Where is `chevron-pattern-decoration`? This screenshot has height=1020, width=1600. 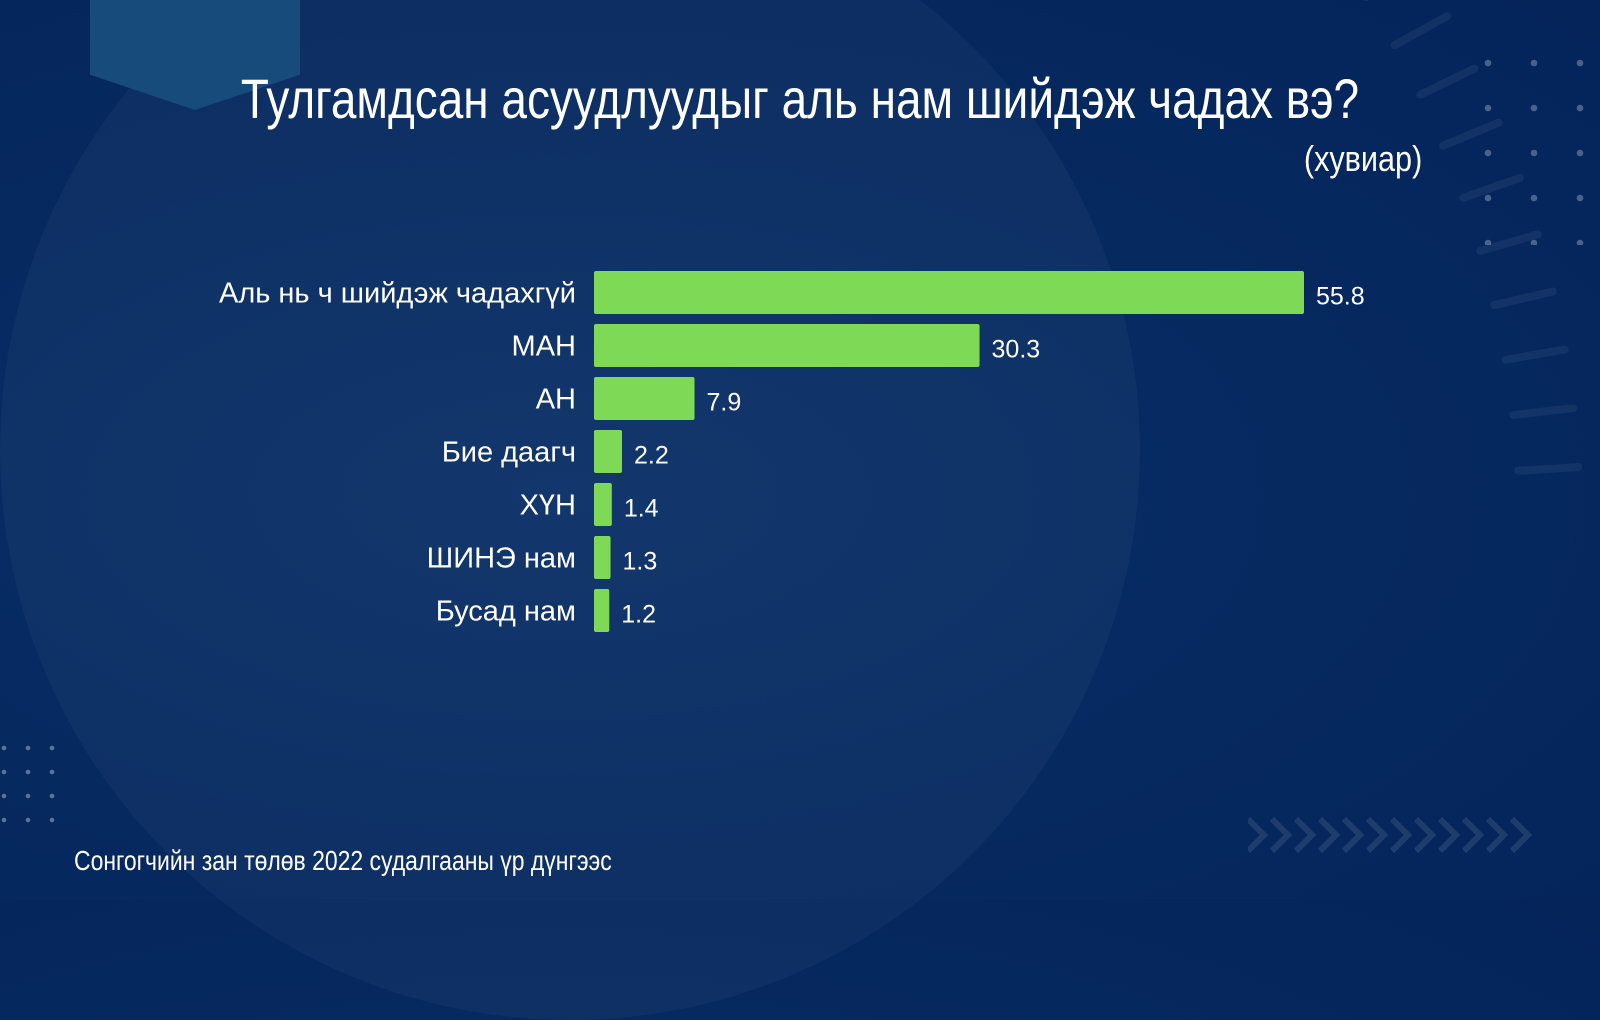 chevron-pattern-decoration is located at coordinates (1390, 835).